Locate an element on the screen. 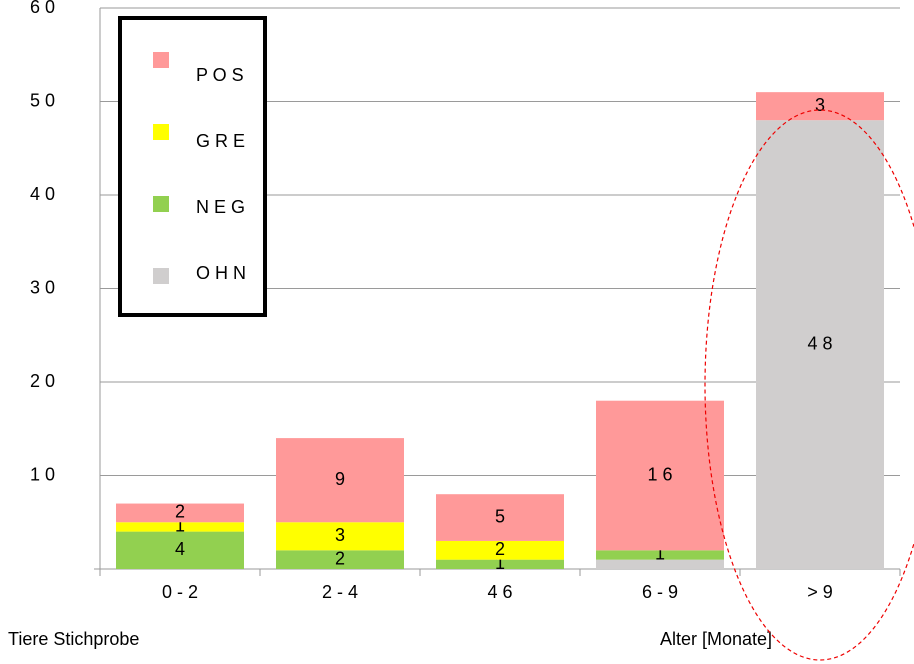 The width and height of the screenshot is (914, 664). value-label: 4 8 is located at coordinates (819, 343).